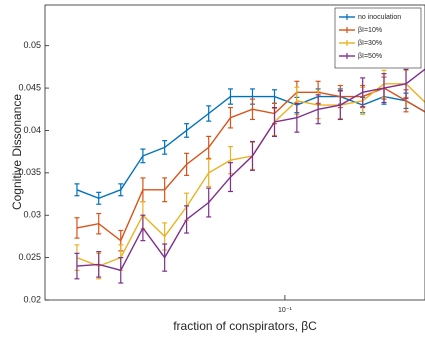  What do you see at coordinates (378, 38) in the screenshot?
I see `legend-box` at bounding box center [378, 38].